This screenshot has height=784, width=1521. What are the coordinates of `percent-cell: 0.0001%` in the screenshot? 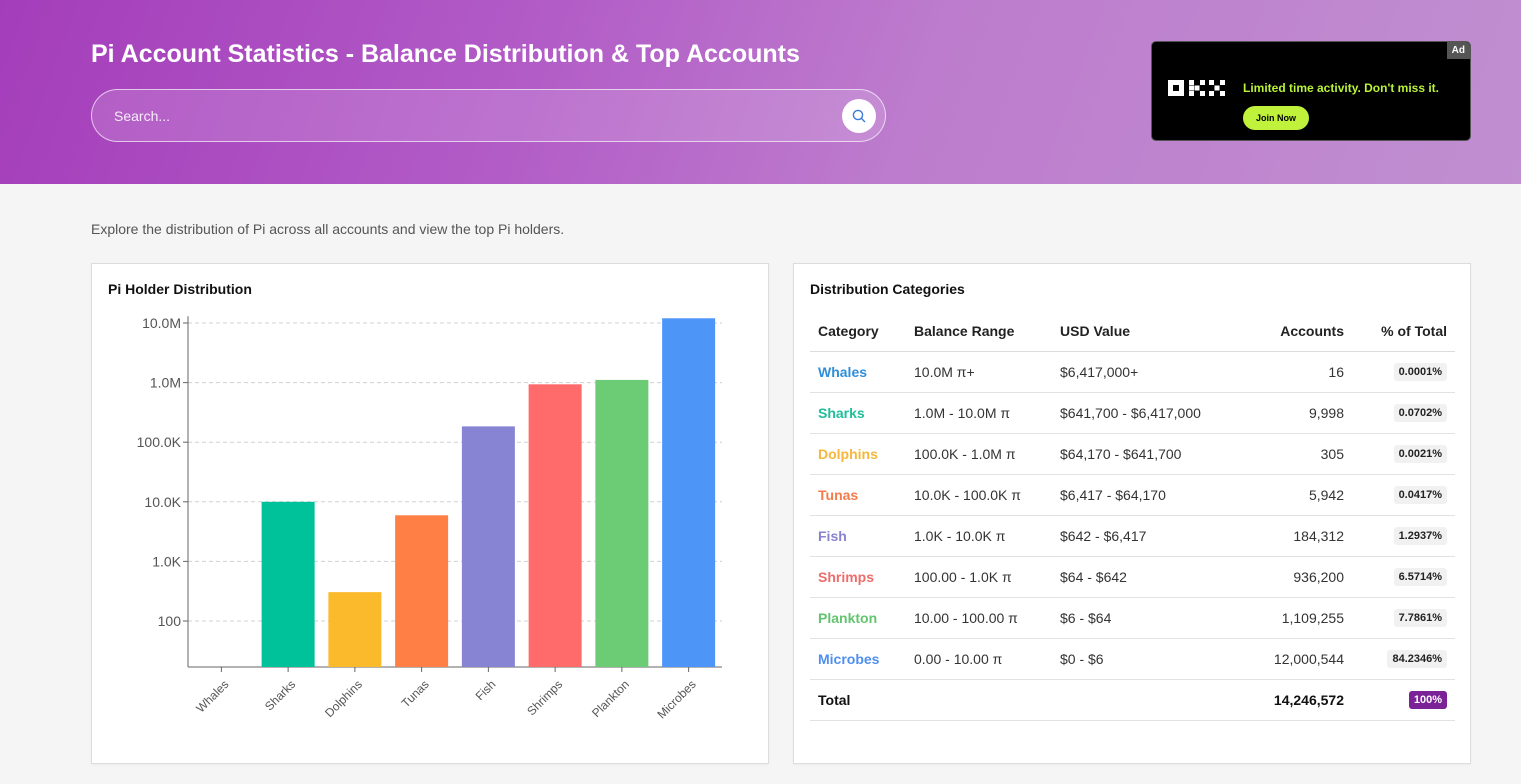 It's located at (1403, 372).